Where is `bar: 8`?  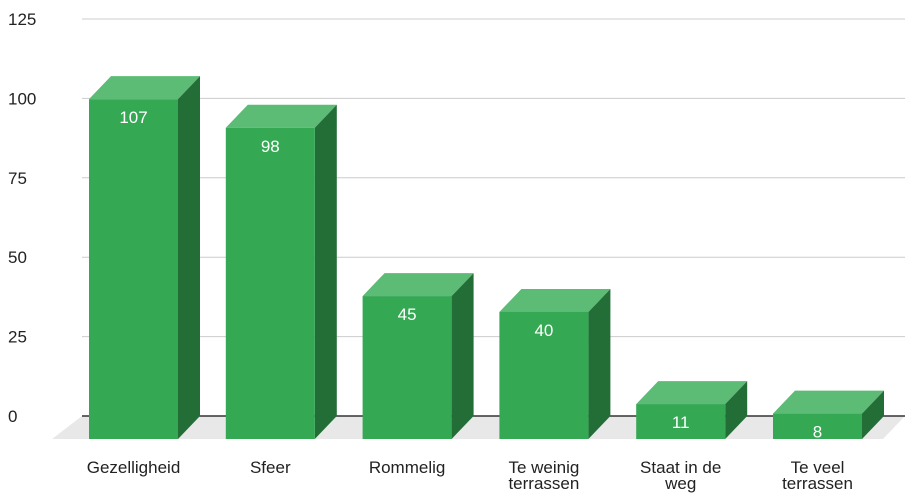 bar: 8 is located at coordinates (828, 416).